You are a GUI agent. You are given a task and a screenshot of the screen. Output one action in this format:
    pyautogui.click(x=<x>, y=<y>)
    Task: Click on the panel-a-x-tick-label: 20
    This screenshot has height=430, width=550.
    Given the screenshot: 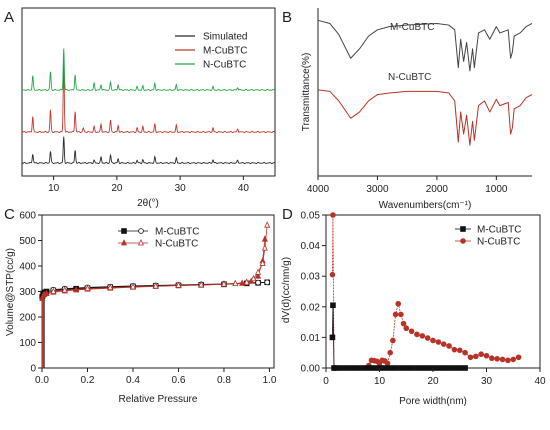 What is the action you would take?
    pyautogui.click(x=117, y=188)
    